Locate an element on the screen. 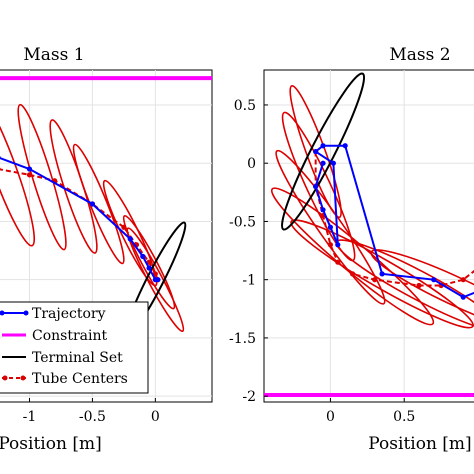  title-mass-2: Mass 2 is located at coordinates (419, 55).